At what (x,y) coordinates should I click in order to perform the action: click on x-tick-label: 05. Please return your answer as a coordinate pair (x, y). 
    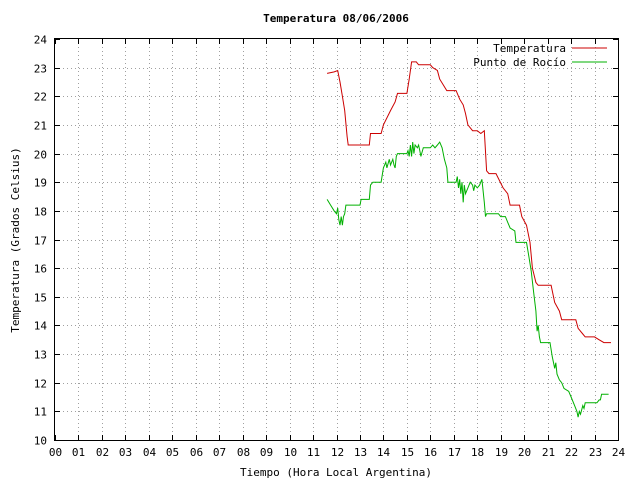
    Looking at the image, I should click on (172, 452).